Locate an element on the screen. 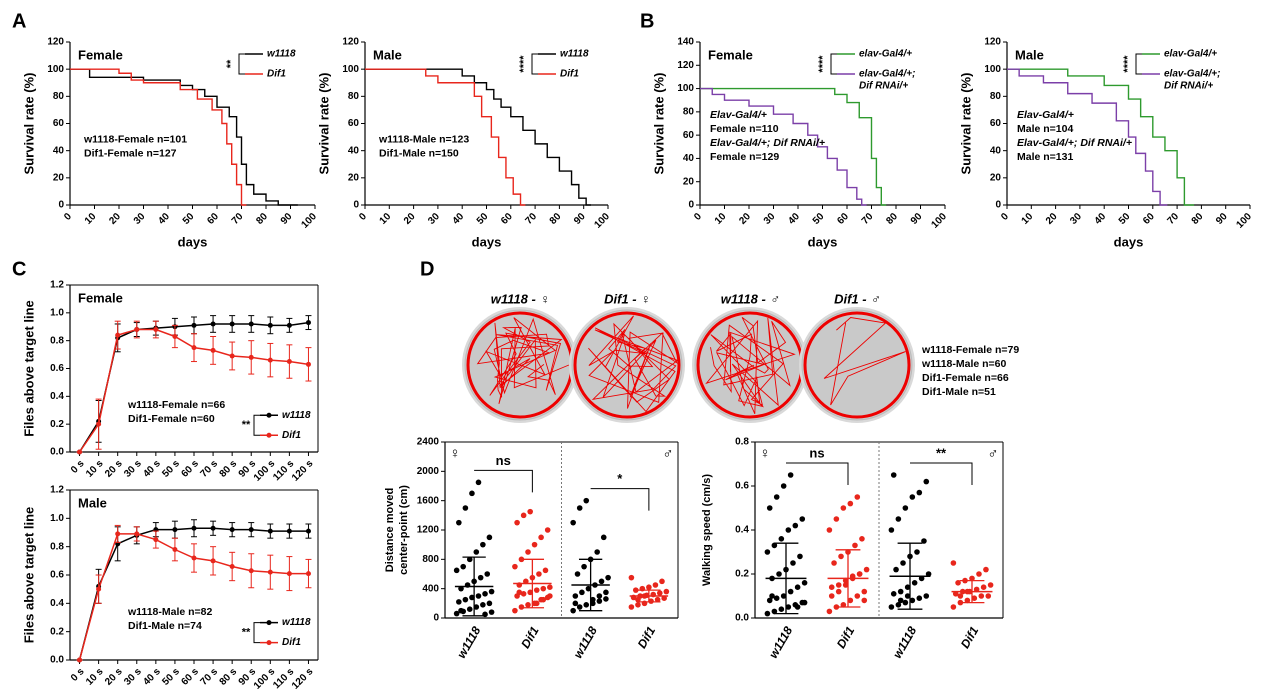  y-tick-label: 0.0 is located at coordinates (742, 618).